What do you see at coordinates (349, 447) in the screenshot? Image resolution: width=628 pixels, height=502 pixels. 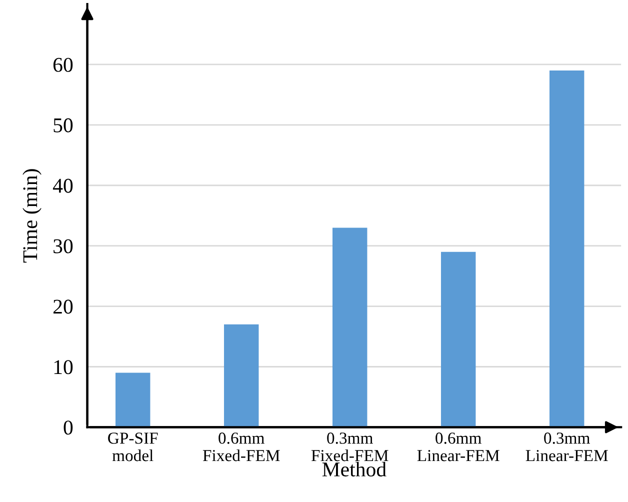 I see `x-tick-label: 0.3mm Fixed-FEM` at bounding box center [349, 447].